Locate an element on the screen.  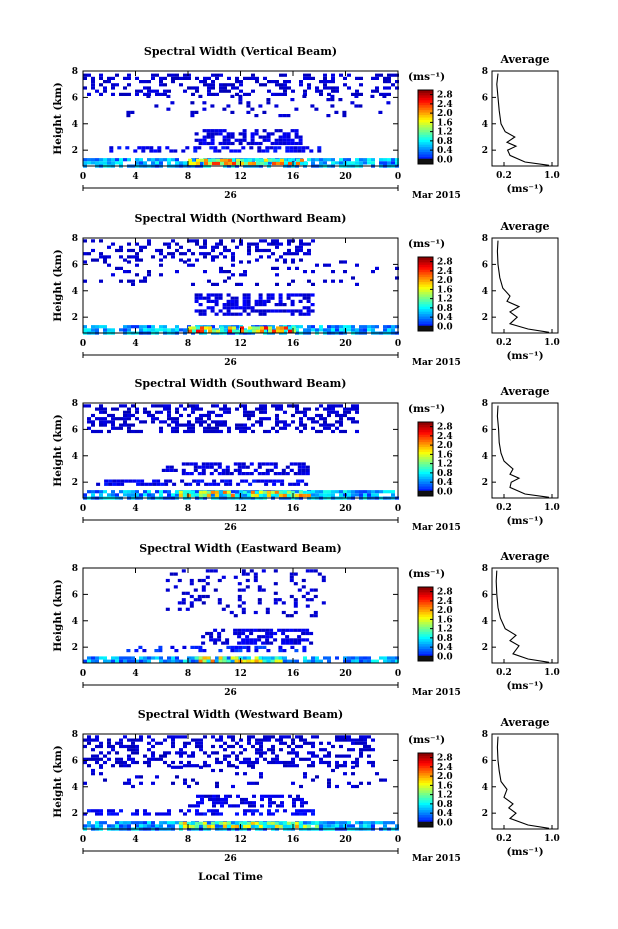
x-tick-label: 0 is located at coordinates (83, 509).